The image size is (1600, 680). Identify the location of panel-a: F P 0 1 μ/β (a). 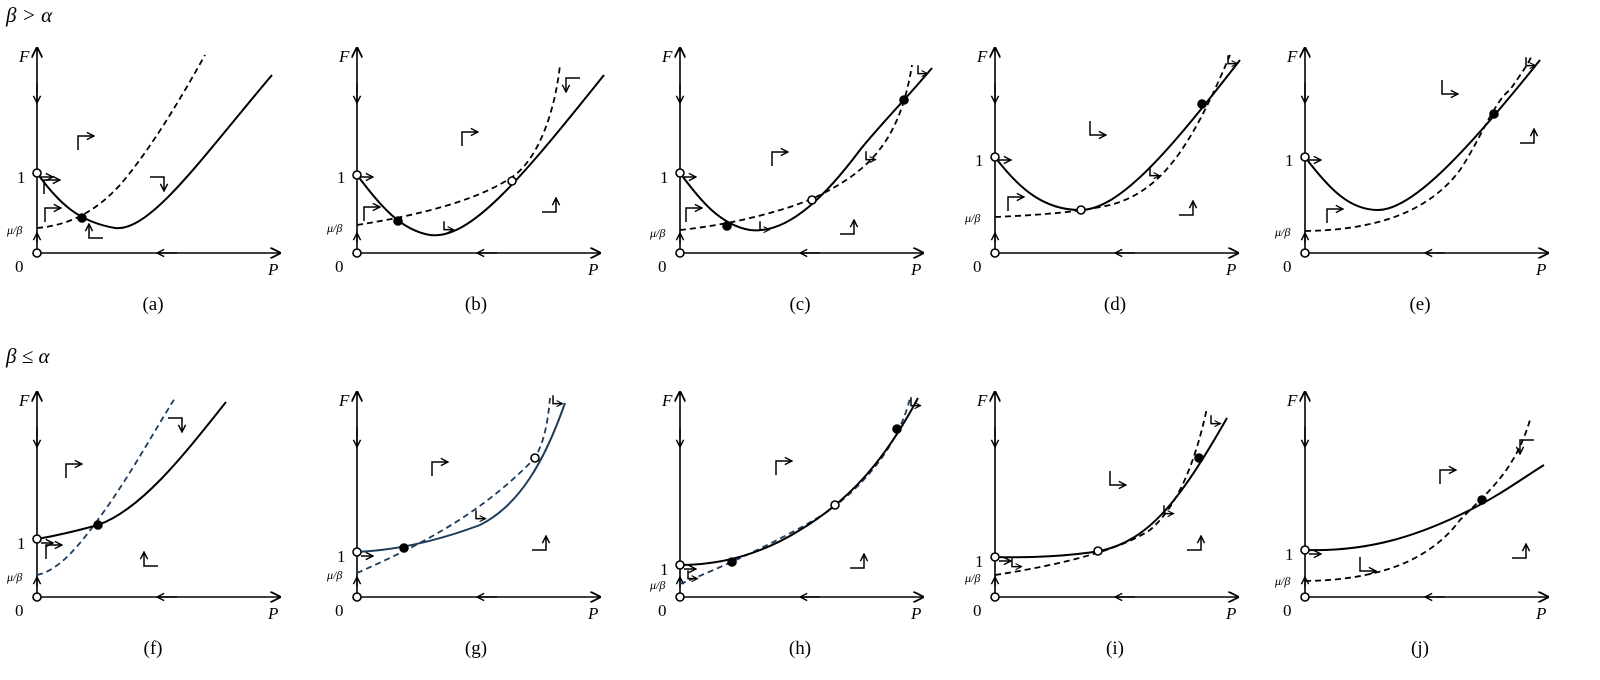
(143, 181).